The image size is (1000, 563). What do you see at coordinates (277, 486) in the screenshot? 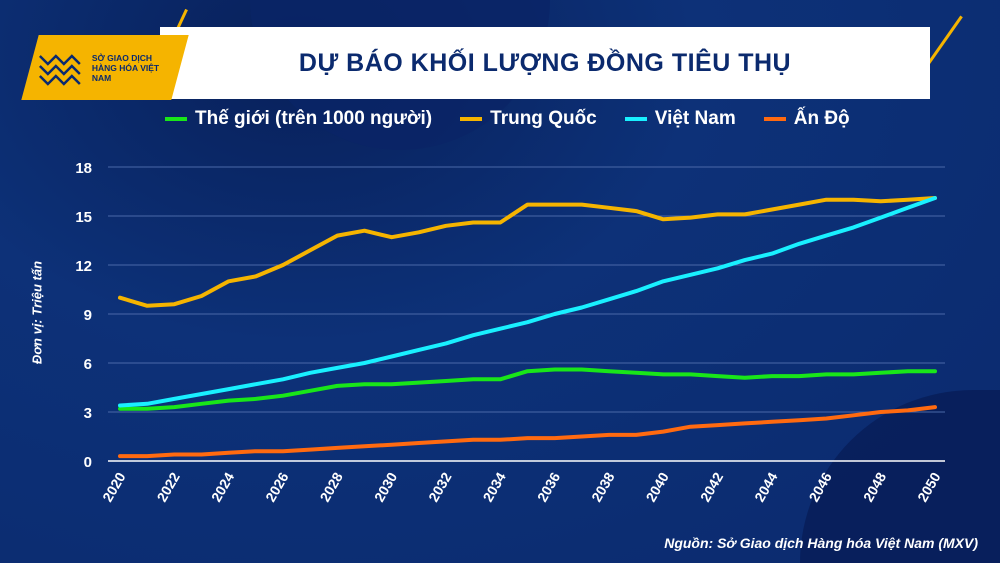
I see `x-tick-label: 2026` at bounding box center [277, 486].